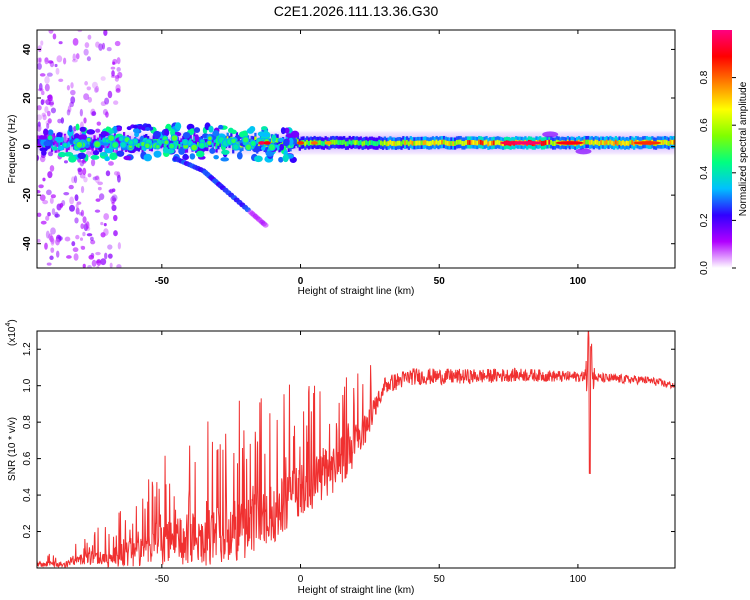 The width and height of the screenshot is (750, 600). What do you see at coordinates (12, 449) in the screenshot?
I see `snr-y-label: SNR (10 * v/v)` at bounding box center [12, 449].